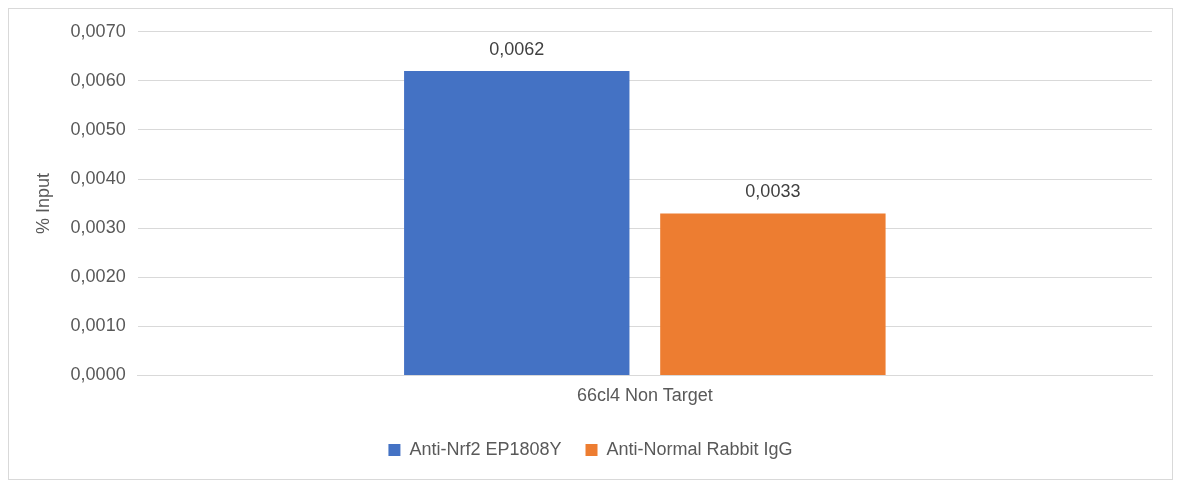  What do you see at coordinates (98, 325) in the screenshot?
I see `y-tick-label: 0,0010` at bounding box center [98, 325].